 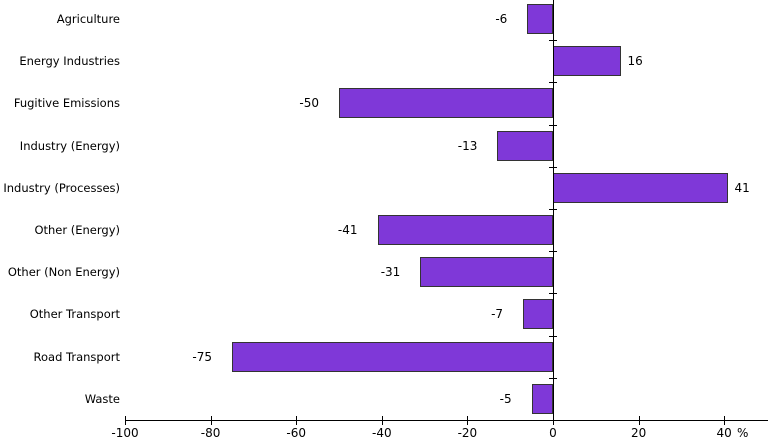 What do you see at coordinates (61, 187) in the screenshot?
I see `category-label: Industry (Processes)` at bounding box center [61, 187].